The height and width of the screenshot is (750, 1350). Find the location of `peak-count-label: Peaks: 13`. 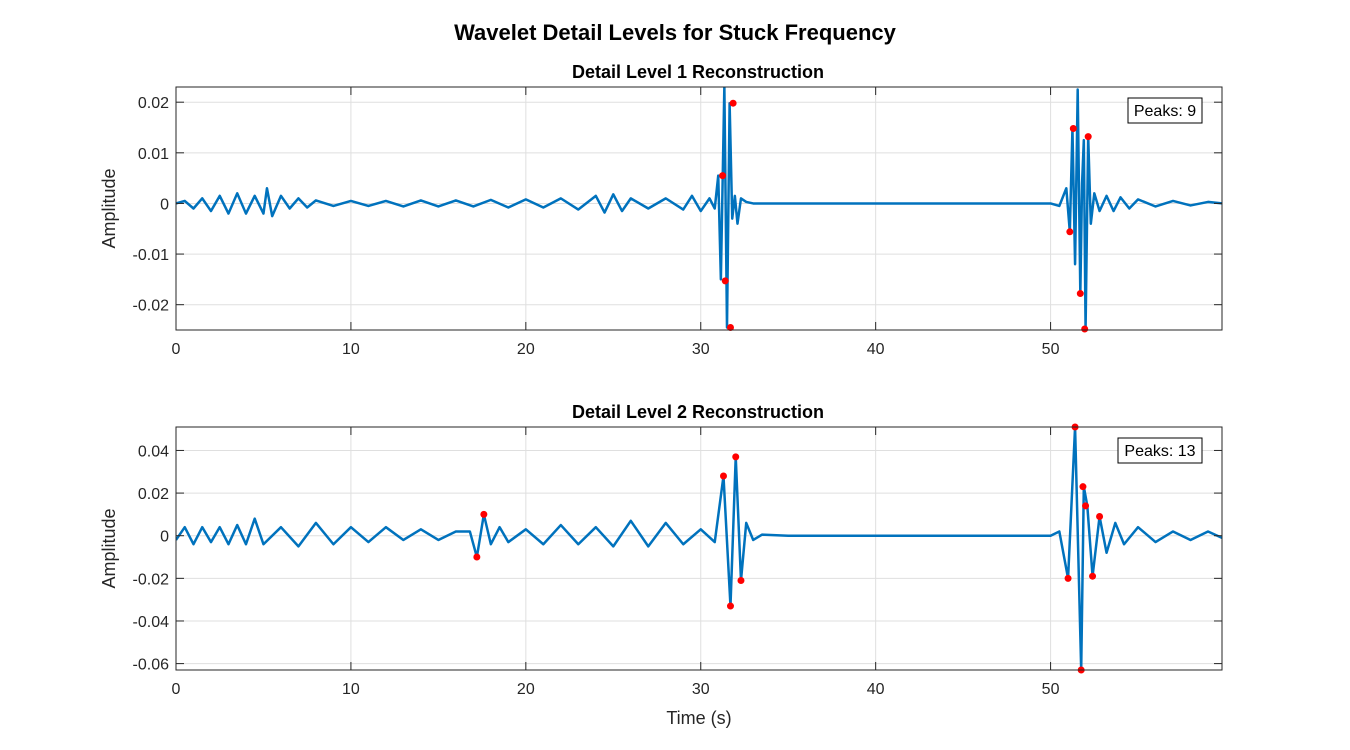

peak-count-label: Peaks: 13 is located at coordinates (1159, 451).